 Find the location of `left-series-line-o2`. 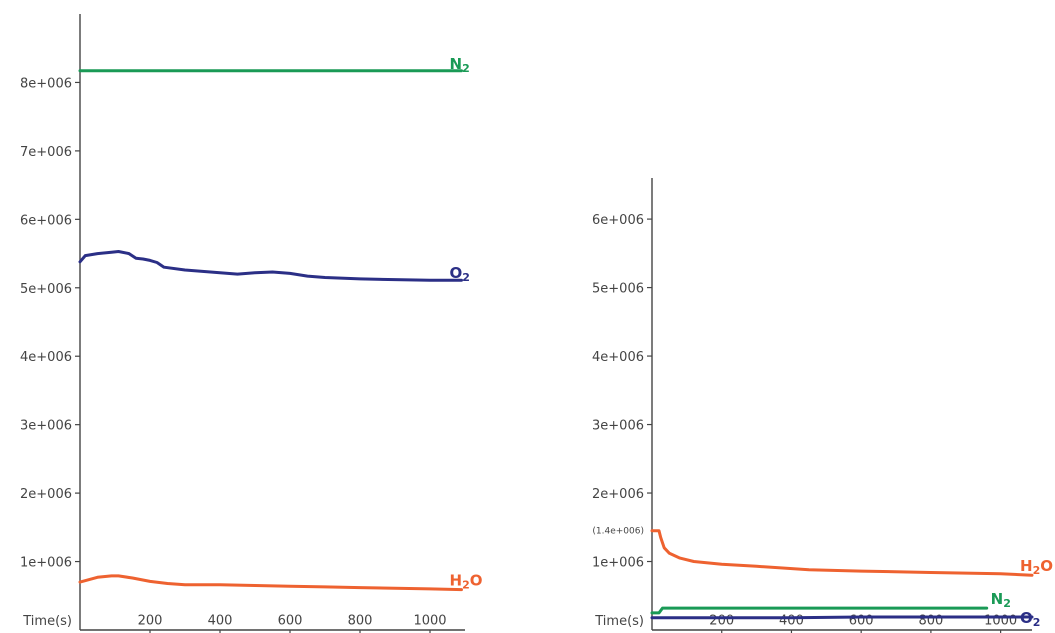

left-series-line-o2 is located at coordinates (270, 266).